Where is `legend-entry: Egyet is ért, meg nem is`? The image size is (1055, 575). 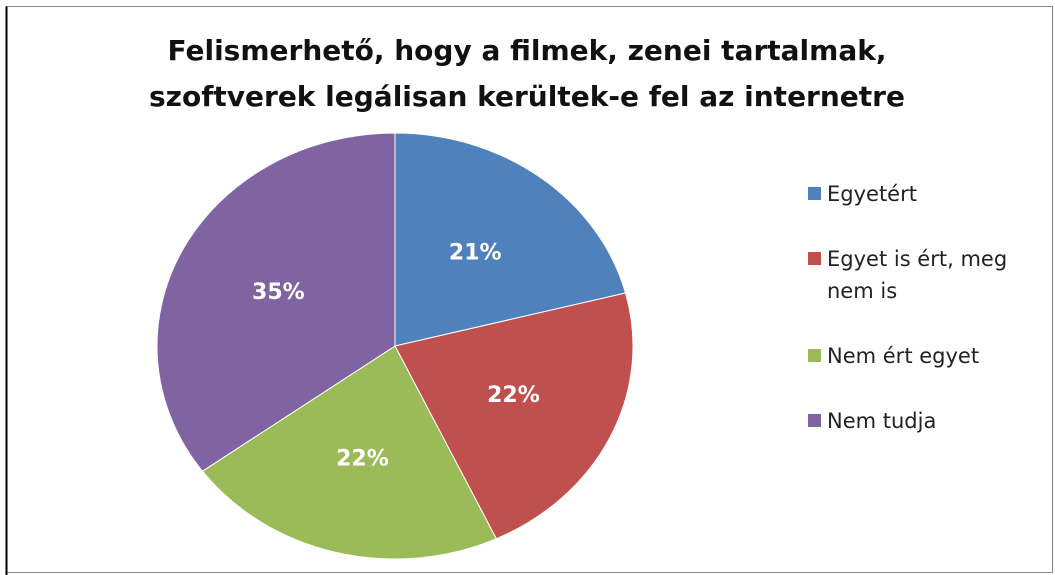
legend-entry: Egyet is ért, meg nem is is located at coordinates (908, 275).